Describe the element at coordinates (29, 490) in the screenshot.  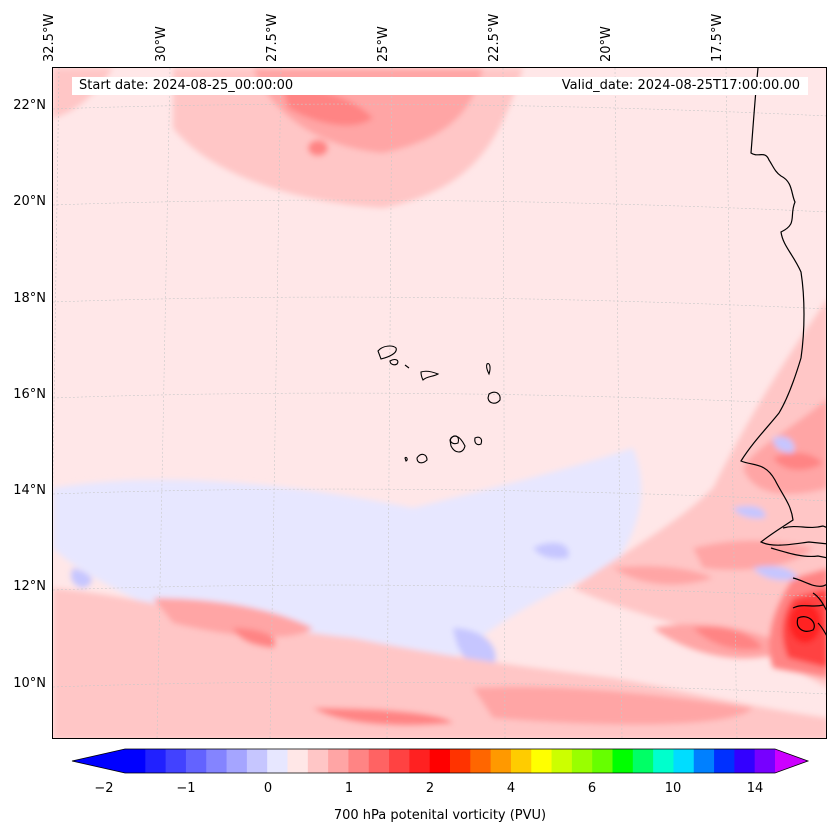
I see `lat-label-14n: 14°N` at that location.